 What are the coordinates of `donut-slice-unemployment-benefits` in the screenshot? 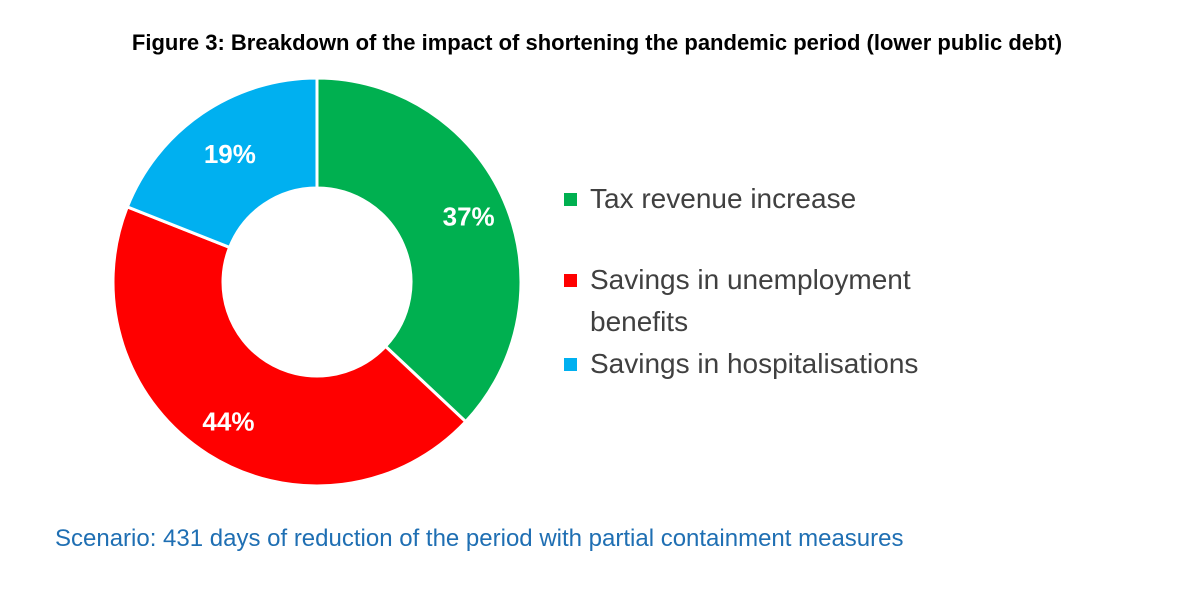 It's located at (289, 346).